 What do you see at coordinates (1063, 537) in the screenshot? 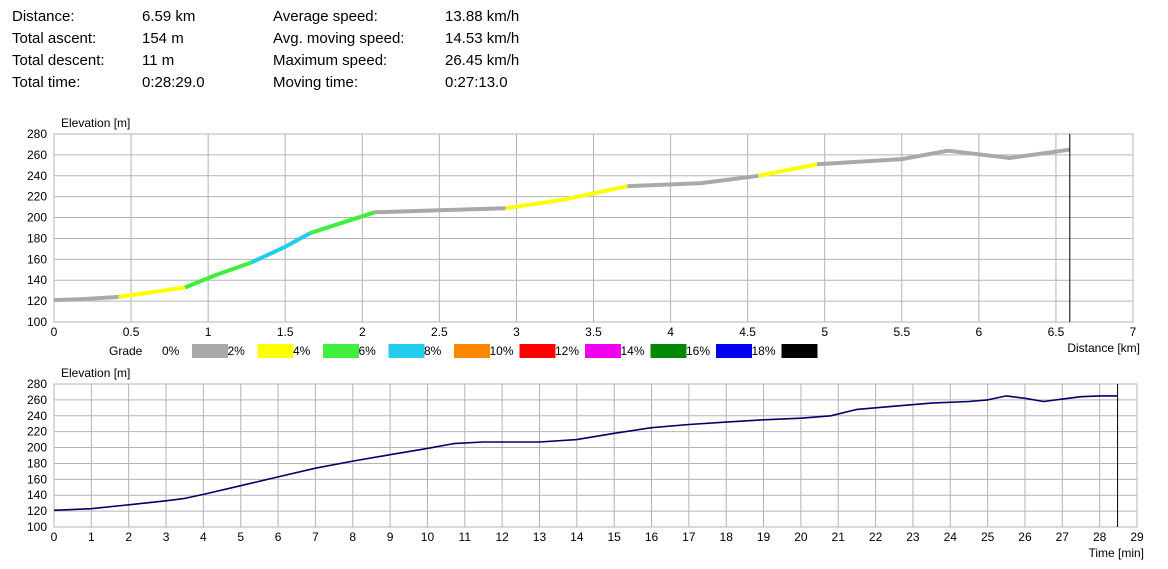
I see `x-tick-label: 27` at bounding box center [1063, 537].